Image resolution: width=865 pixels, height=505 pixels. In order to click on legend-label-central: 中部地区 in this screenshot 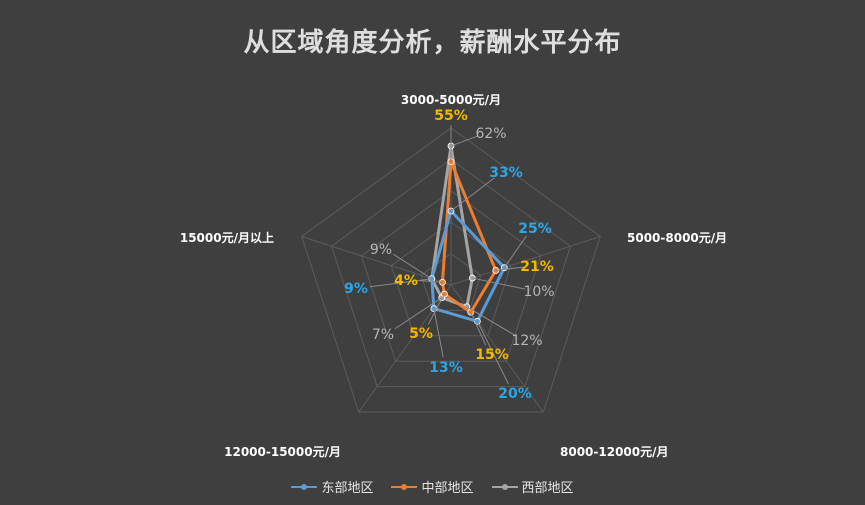, I will do `click(447, 488)`.